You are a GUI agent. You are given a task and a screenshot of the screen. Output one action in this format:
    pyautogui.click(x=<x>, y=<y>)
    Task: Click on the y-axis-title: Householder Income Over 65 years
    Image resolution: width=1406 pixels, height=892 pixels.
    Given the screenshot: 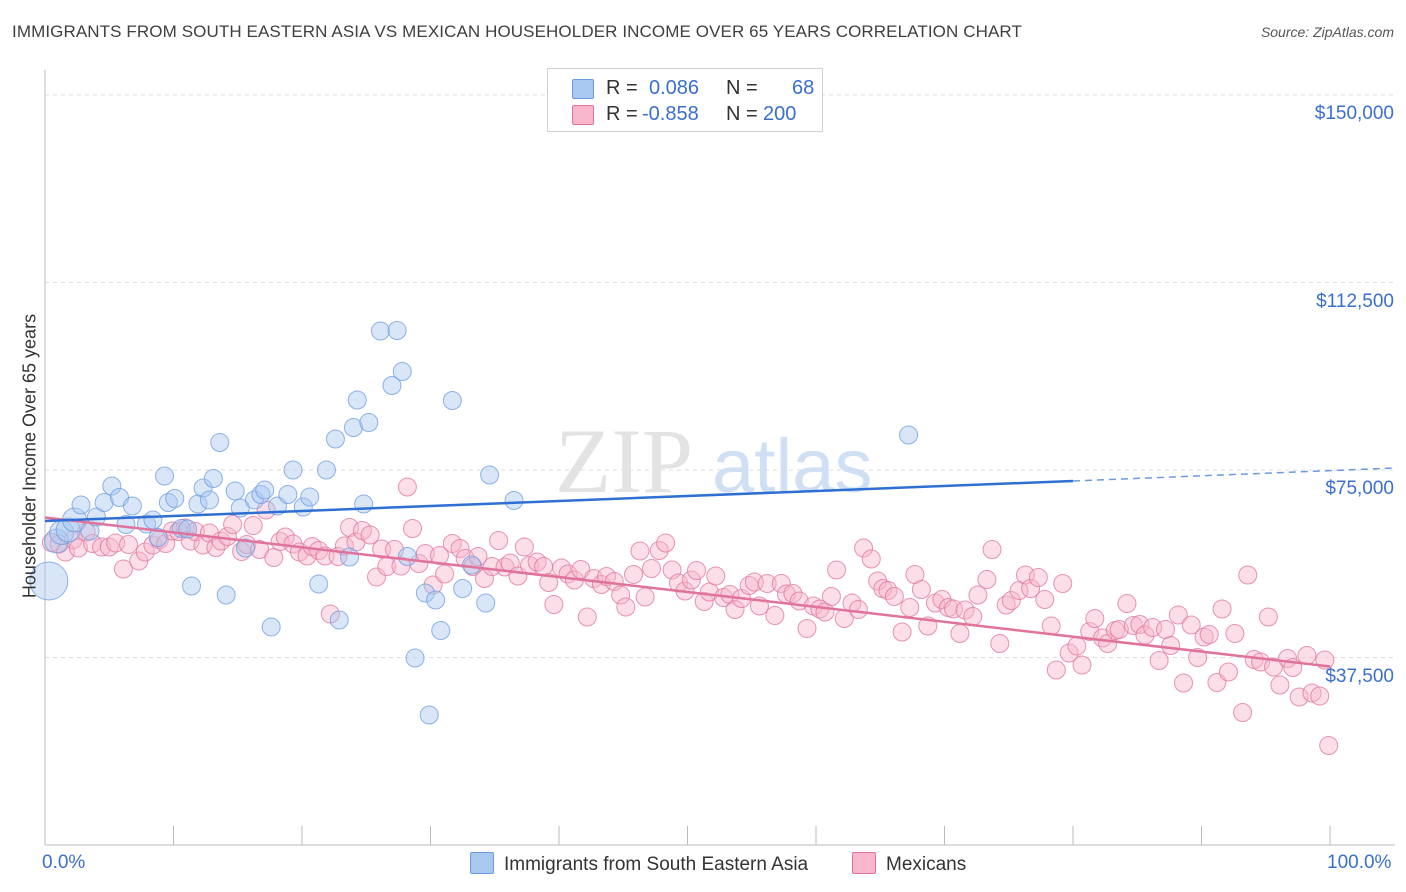 What is the action you would take?
    pyautogui.click(x=29, y=456)
    